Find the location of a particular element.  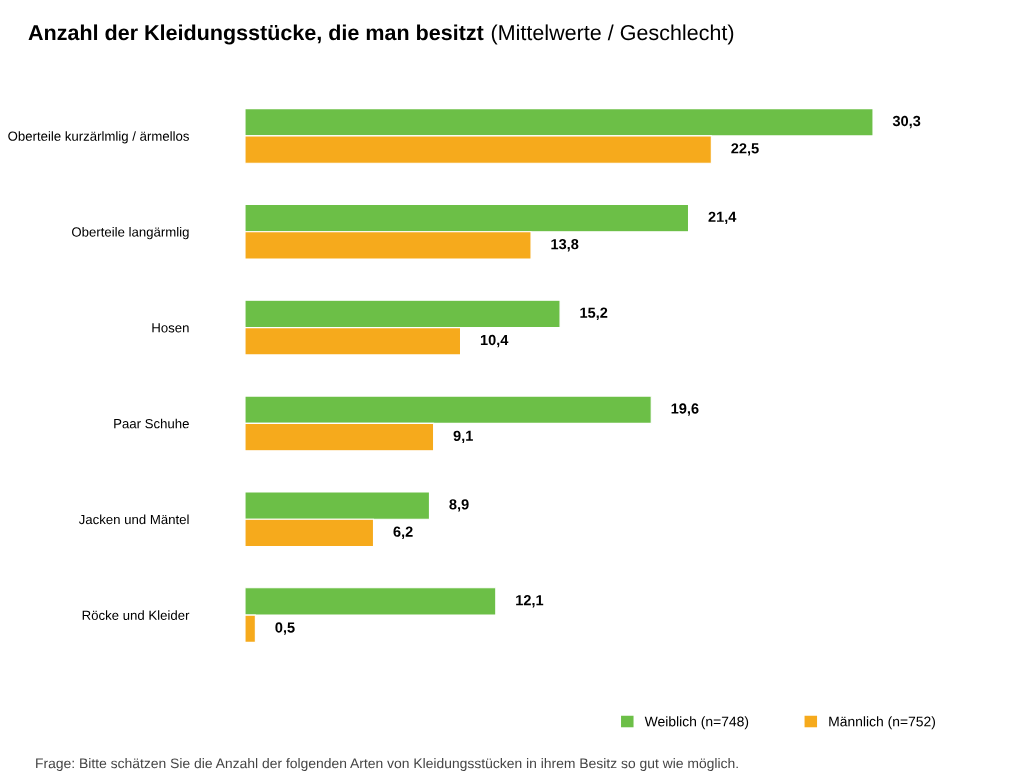

data-label: 0,5 is located at coordinates (285, 628).